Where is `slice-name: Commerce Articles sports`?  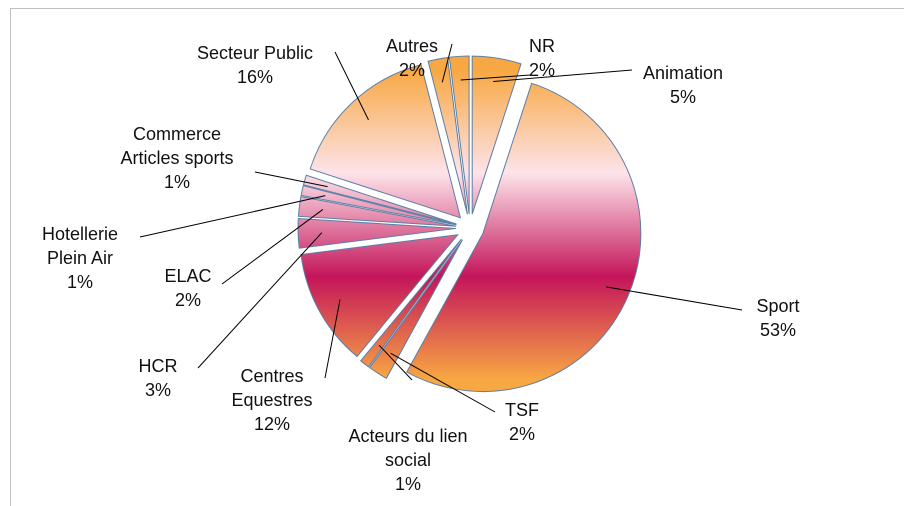
slice-name: Commerce Articles sports is located at coordinates (177, 146).